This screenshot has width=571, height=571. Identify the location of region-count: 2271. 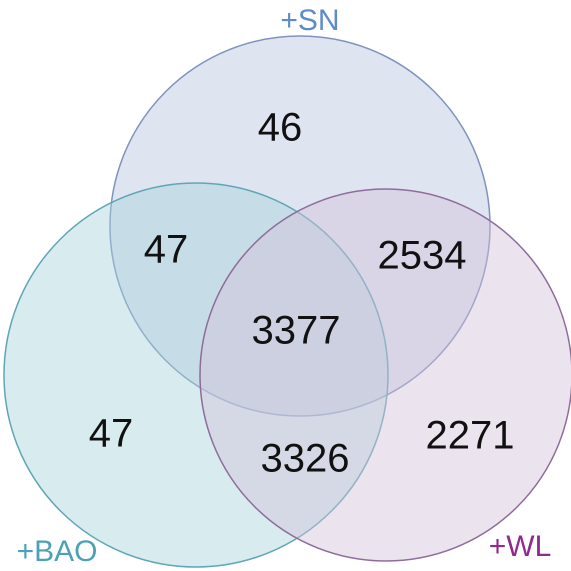
(470, 436).